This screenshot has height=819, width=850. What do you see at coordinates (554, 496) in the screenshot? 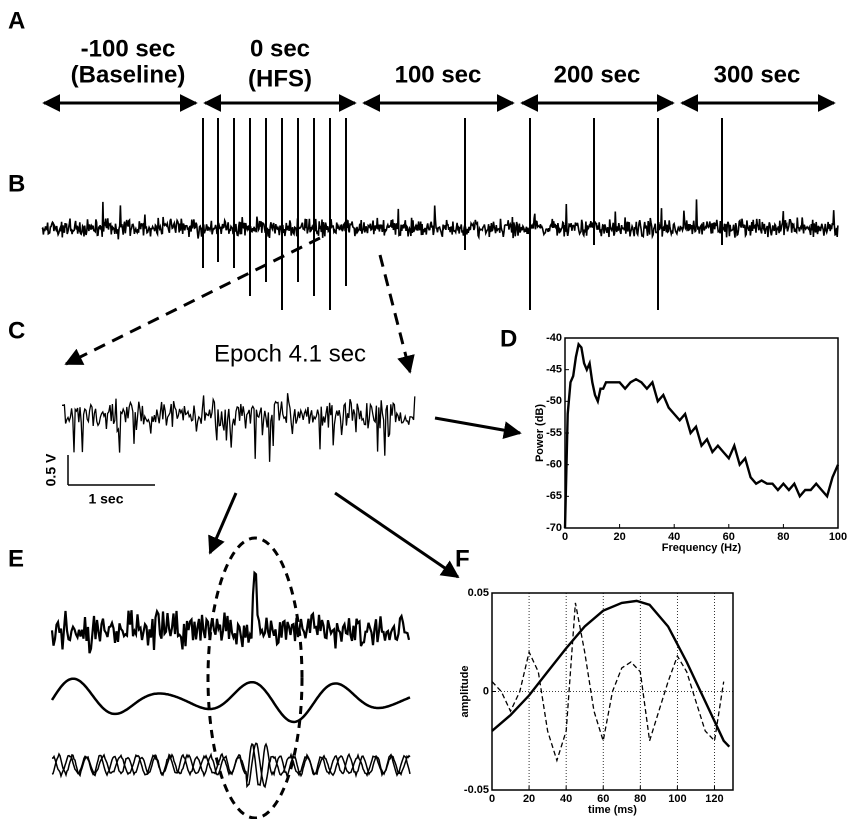
I see `y-tick-label: -65` at bounding box center [554, 496].